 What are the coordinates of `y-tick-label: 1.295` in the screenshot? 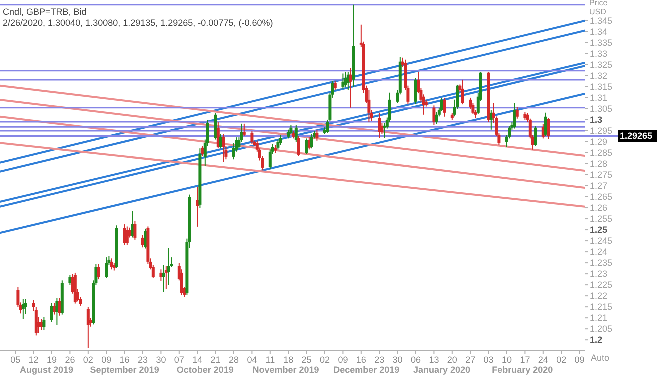 It's located at (601, 131).